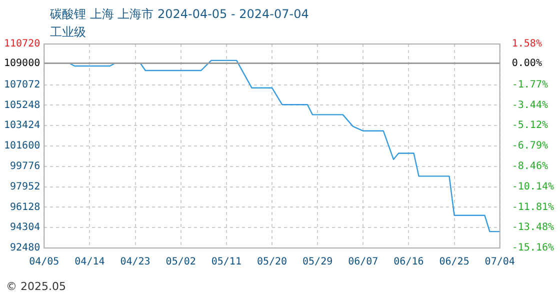 This screenshot has width=560, height=300. Describe the element at coordinates (22, 146) in the screenshot. I see `y-tick-label: 101600` at that location.